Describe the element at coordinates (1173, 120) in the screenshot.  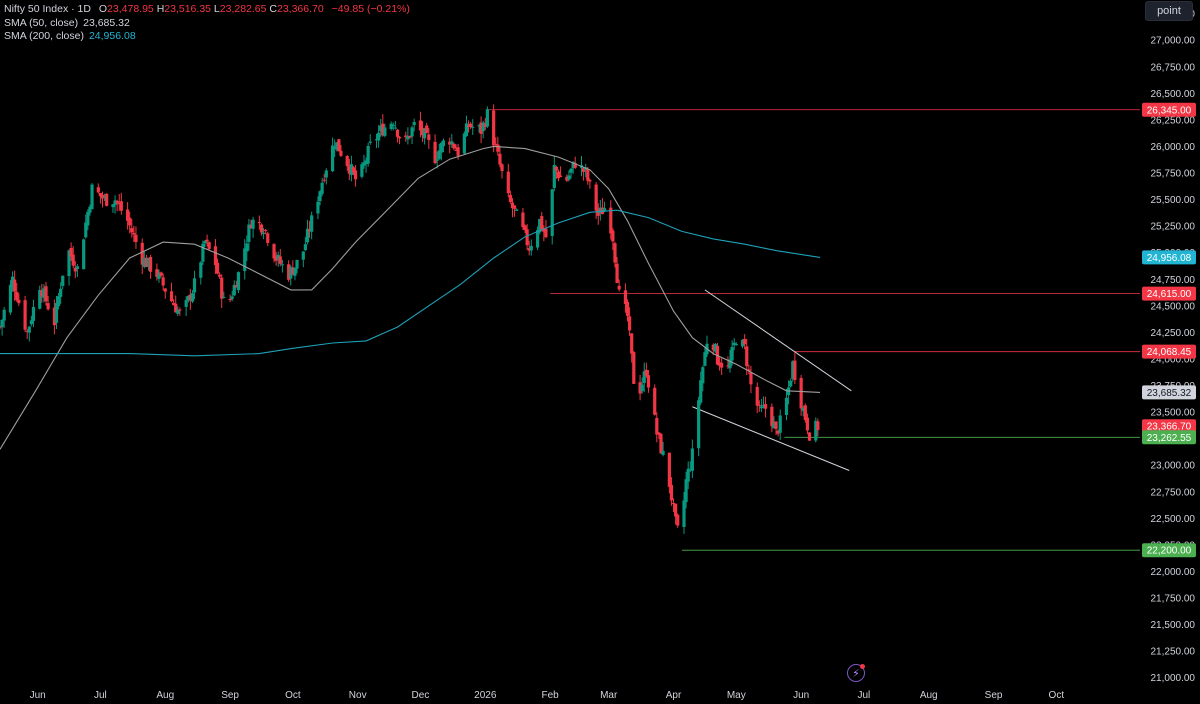
I see `price-tick-label: 26,250.00` at that location.